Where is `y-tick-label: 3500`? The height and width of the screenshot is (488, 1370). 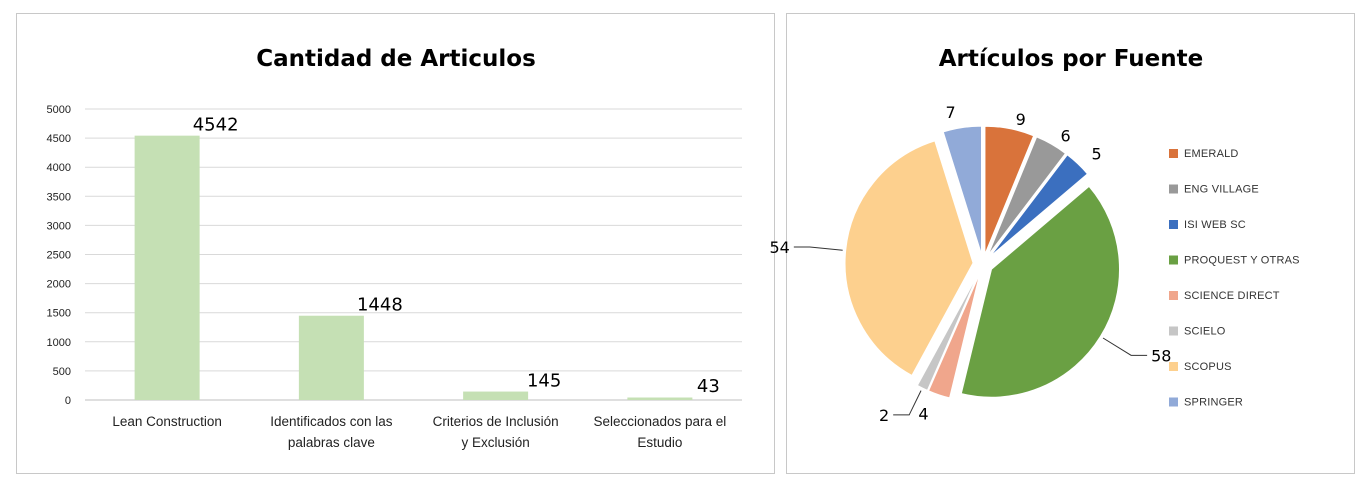
y-tick-label: 3500 is located at coordinates (59, 197).